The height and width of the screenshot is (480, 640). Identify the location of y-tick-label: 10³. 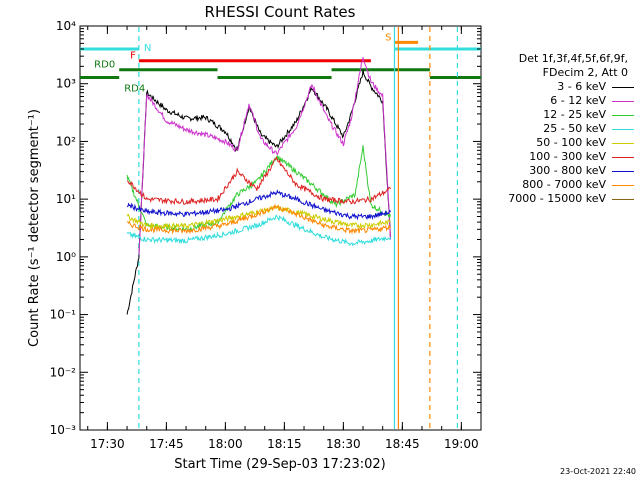
(66, 84).